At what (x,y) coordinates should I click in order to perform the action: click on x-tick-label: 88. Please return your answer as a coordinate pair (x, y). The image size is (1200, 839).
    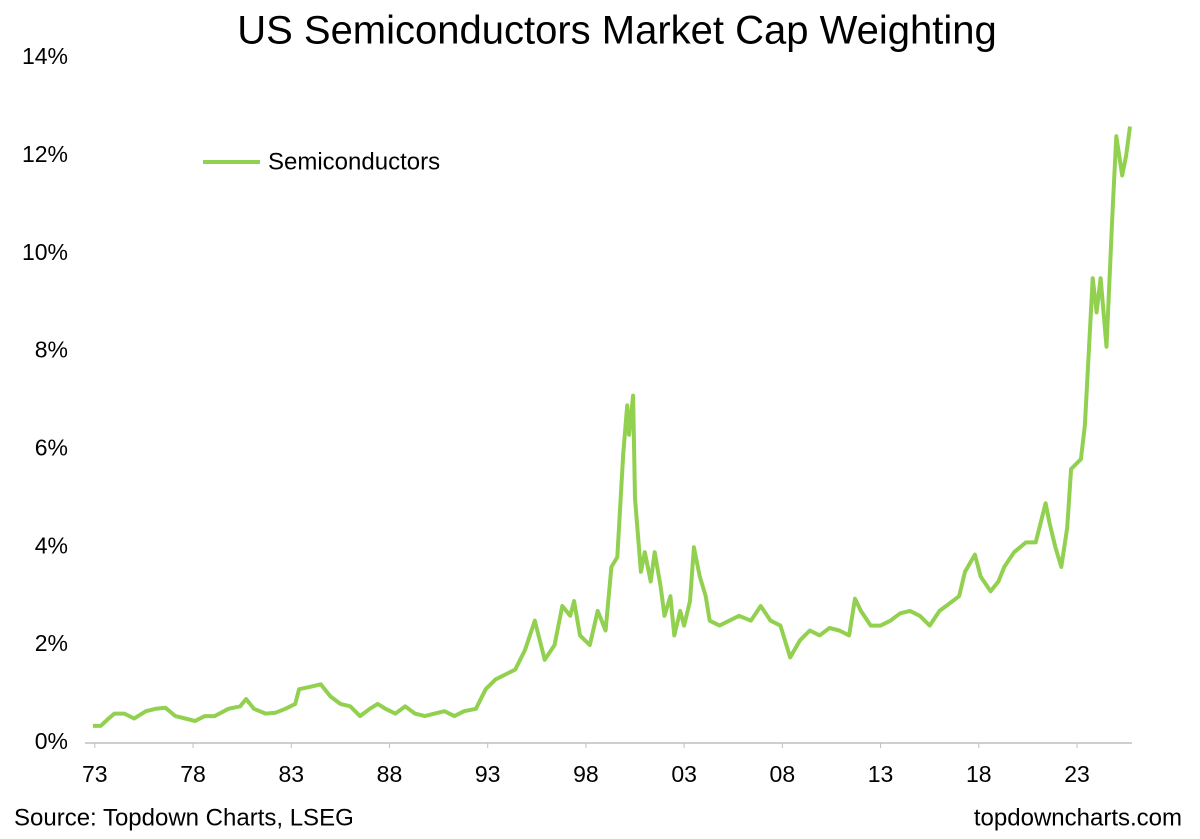
    Looking at the image, I should click on (390, 774).